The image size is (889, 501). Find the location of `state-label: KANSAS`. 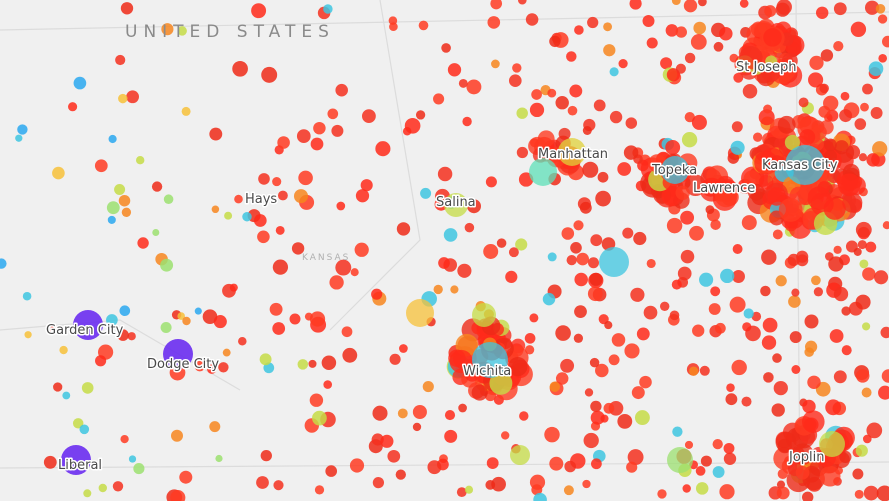

state-label: KANSAS is located at coordinates (326, 258).